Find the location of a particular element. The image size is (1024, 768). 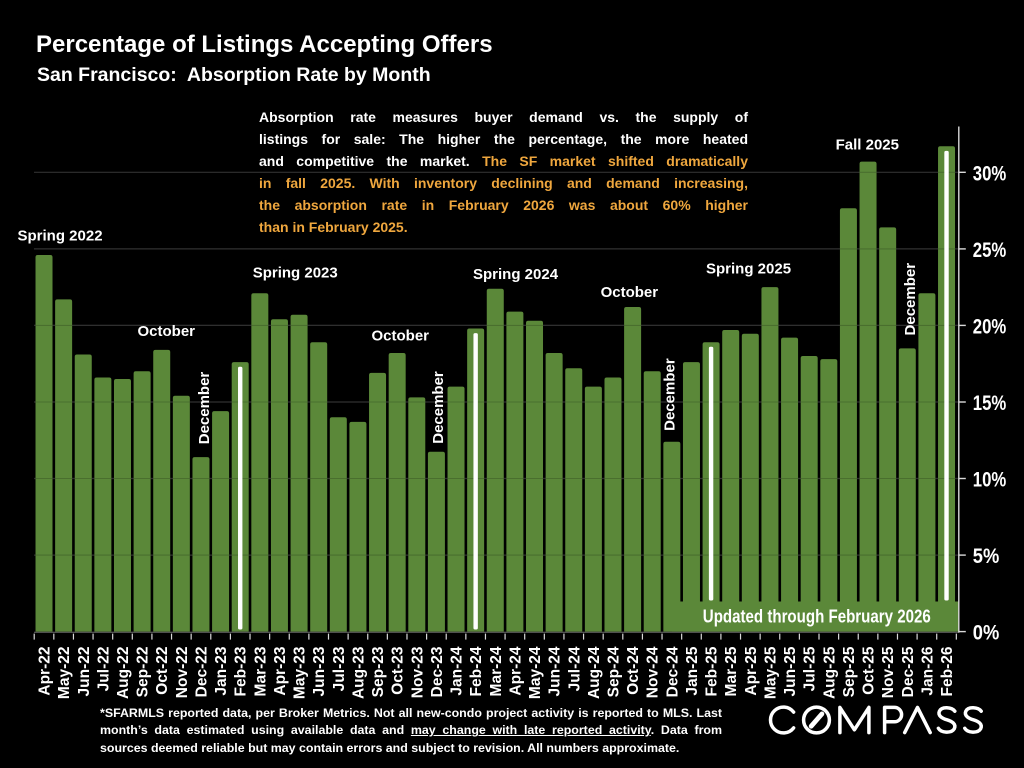

svg-text: Jun-24 is located at coordinates (555, 671).